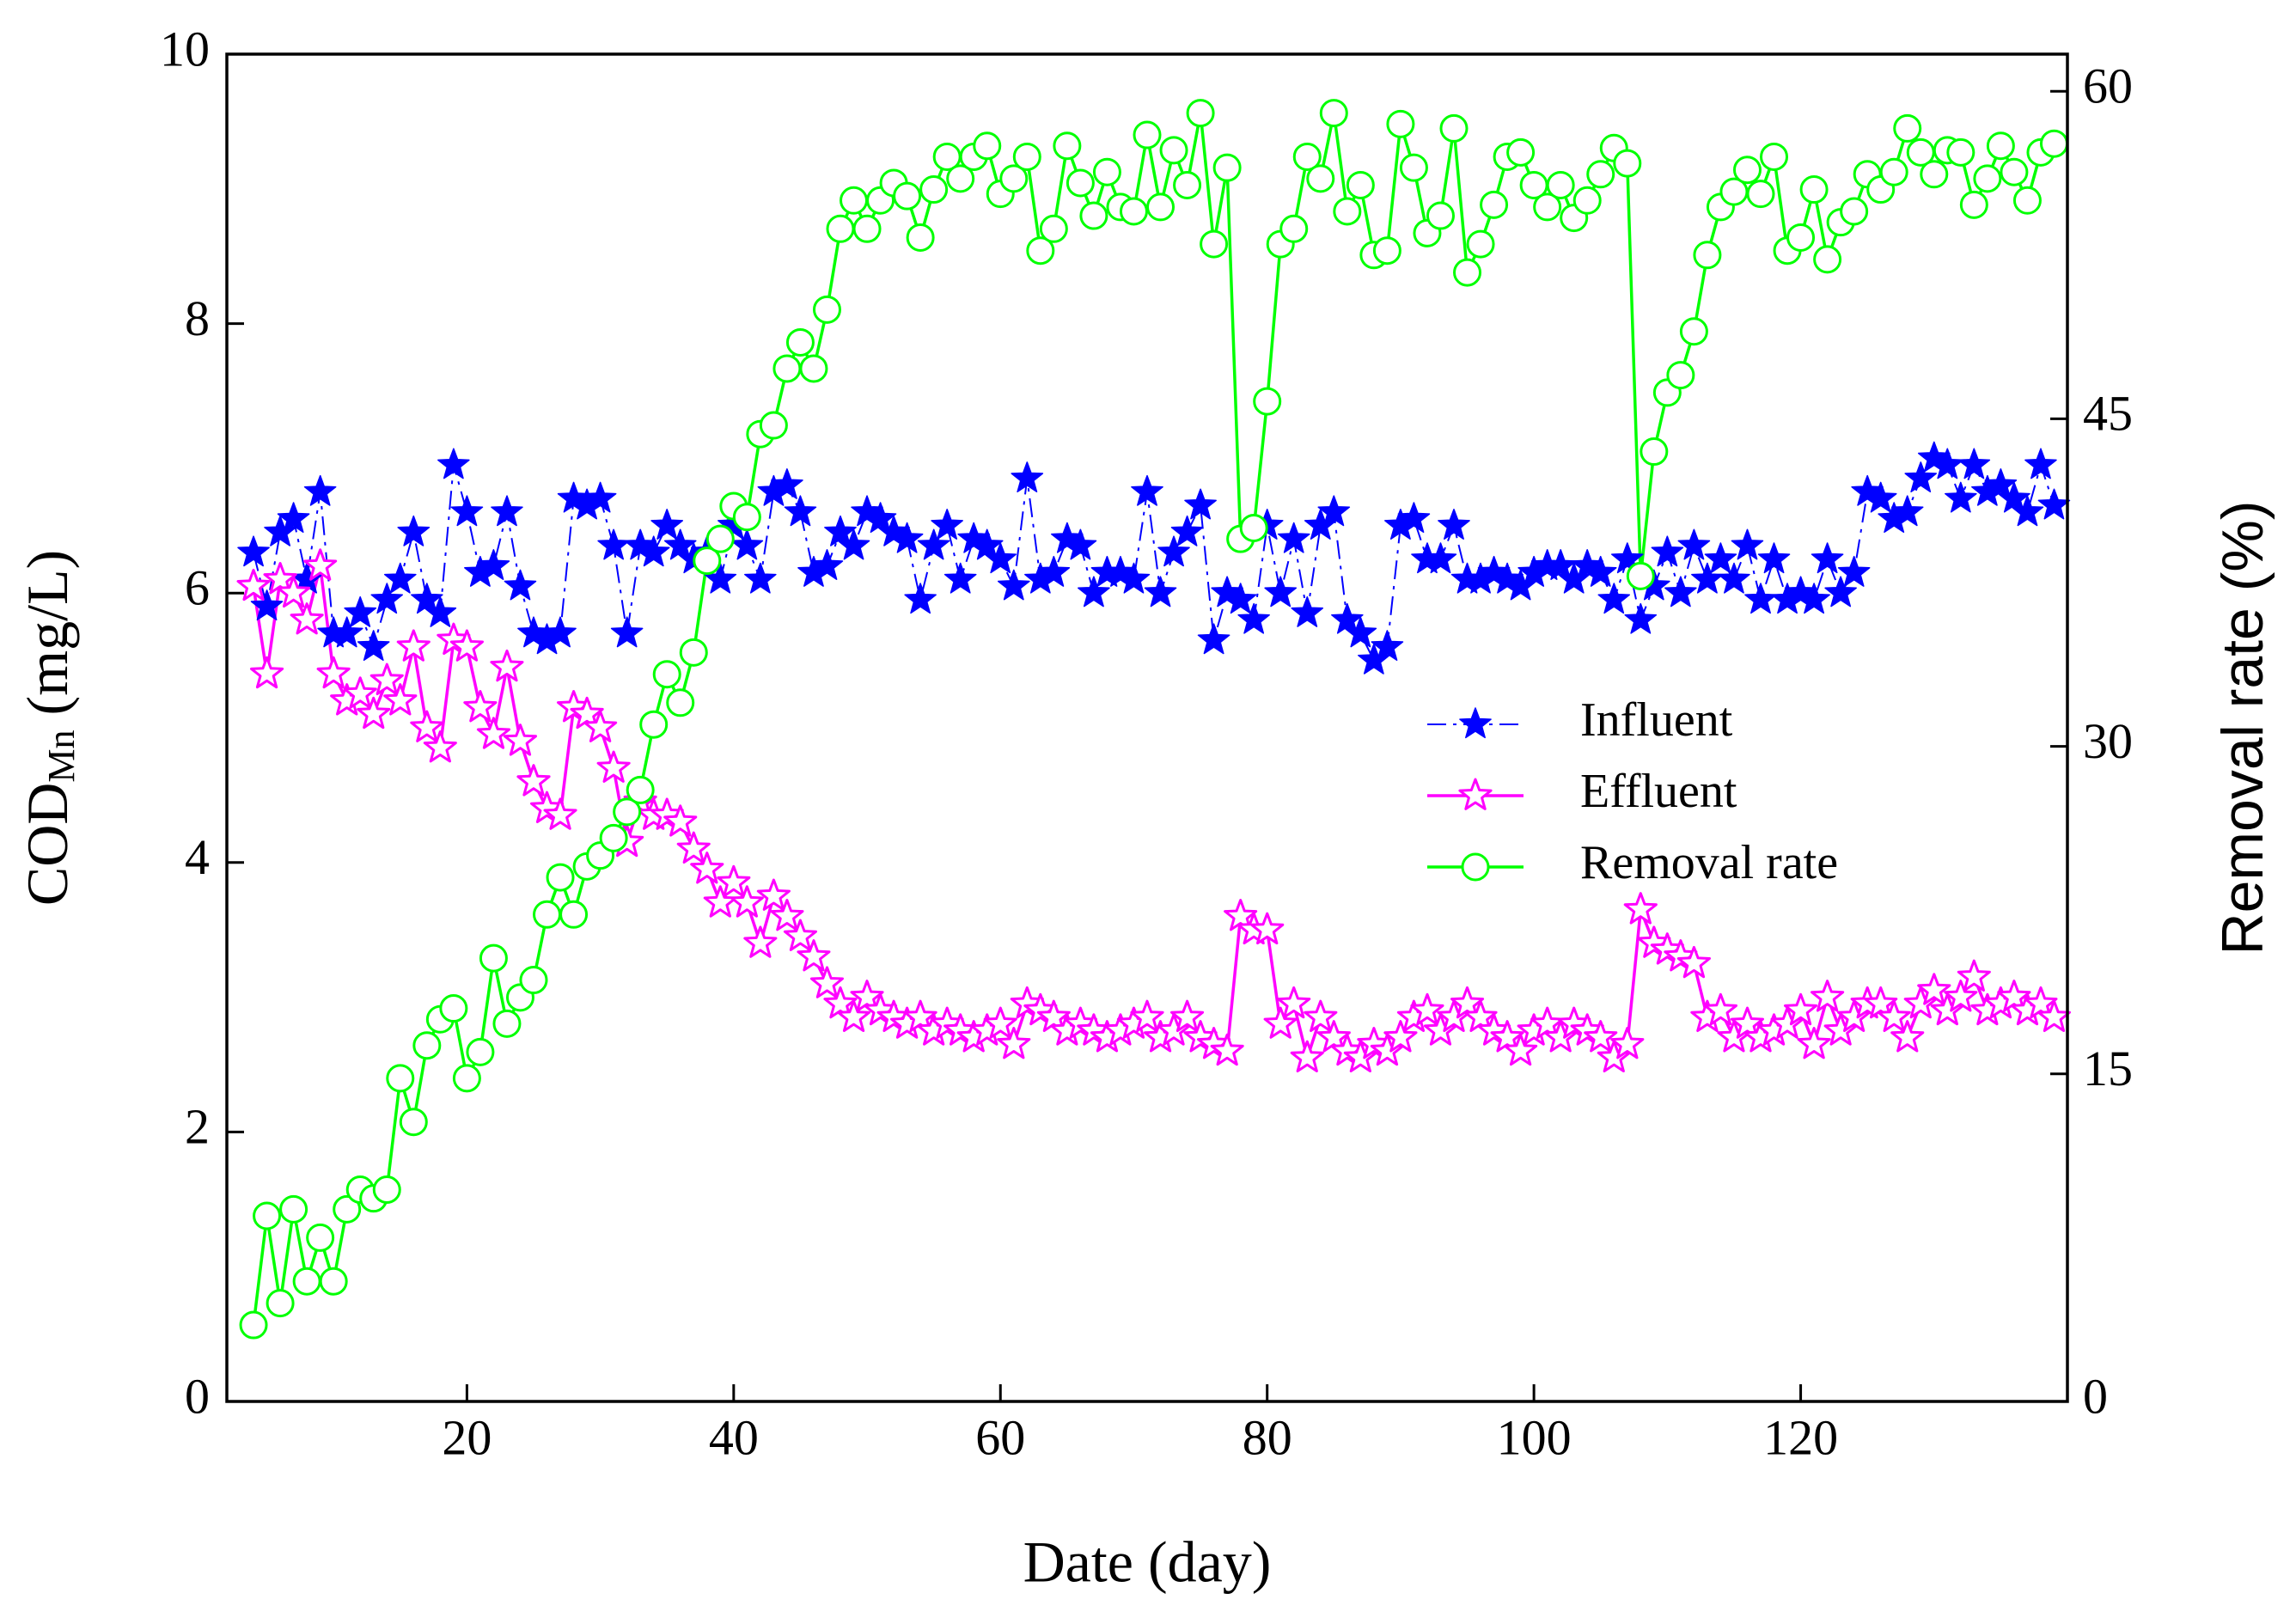 The image size is (2296, 1624). I want to click on y2-tick-label: 15, so click(2108, 1068).